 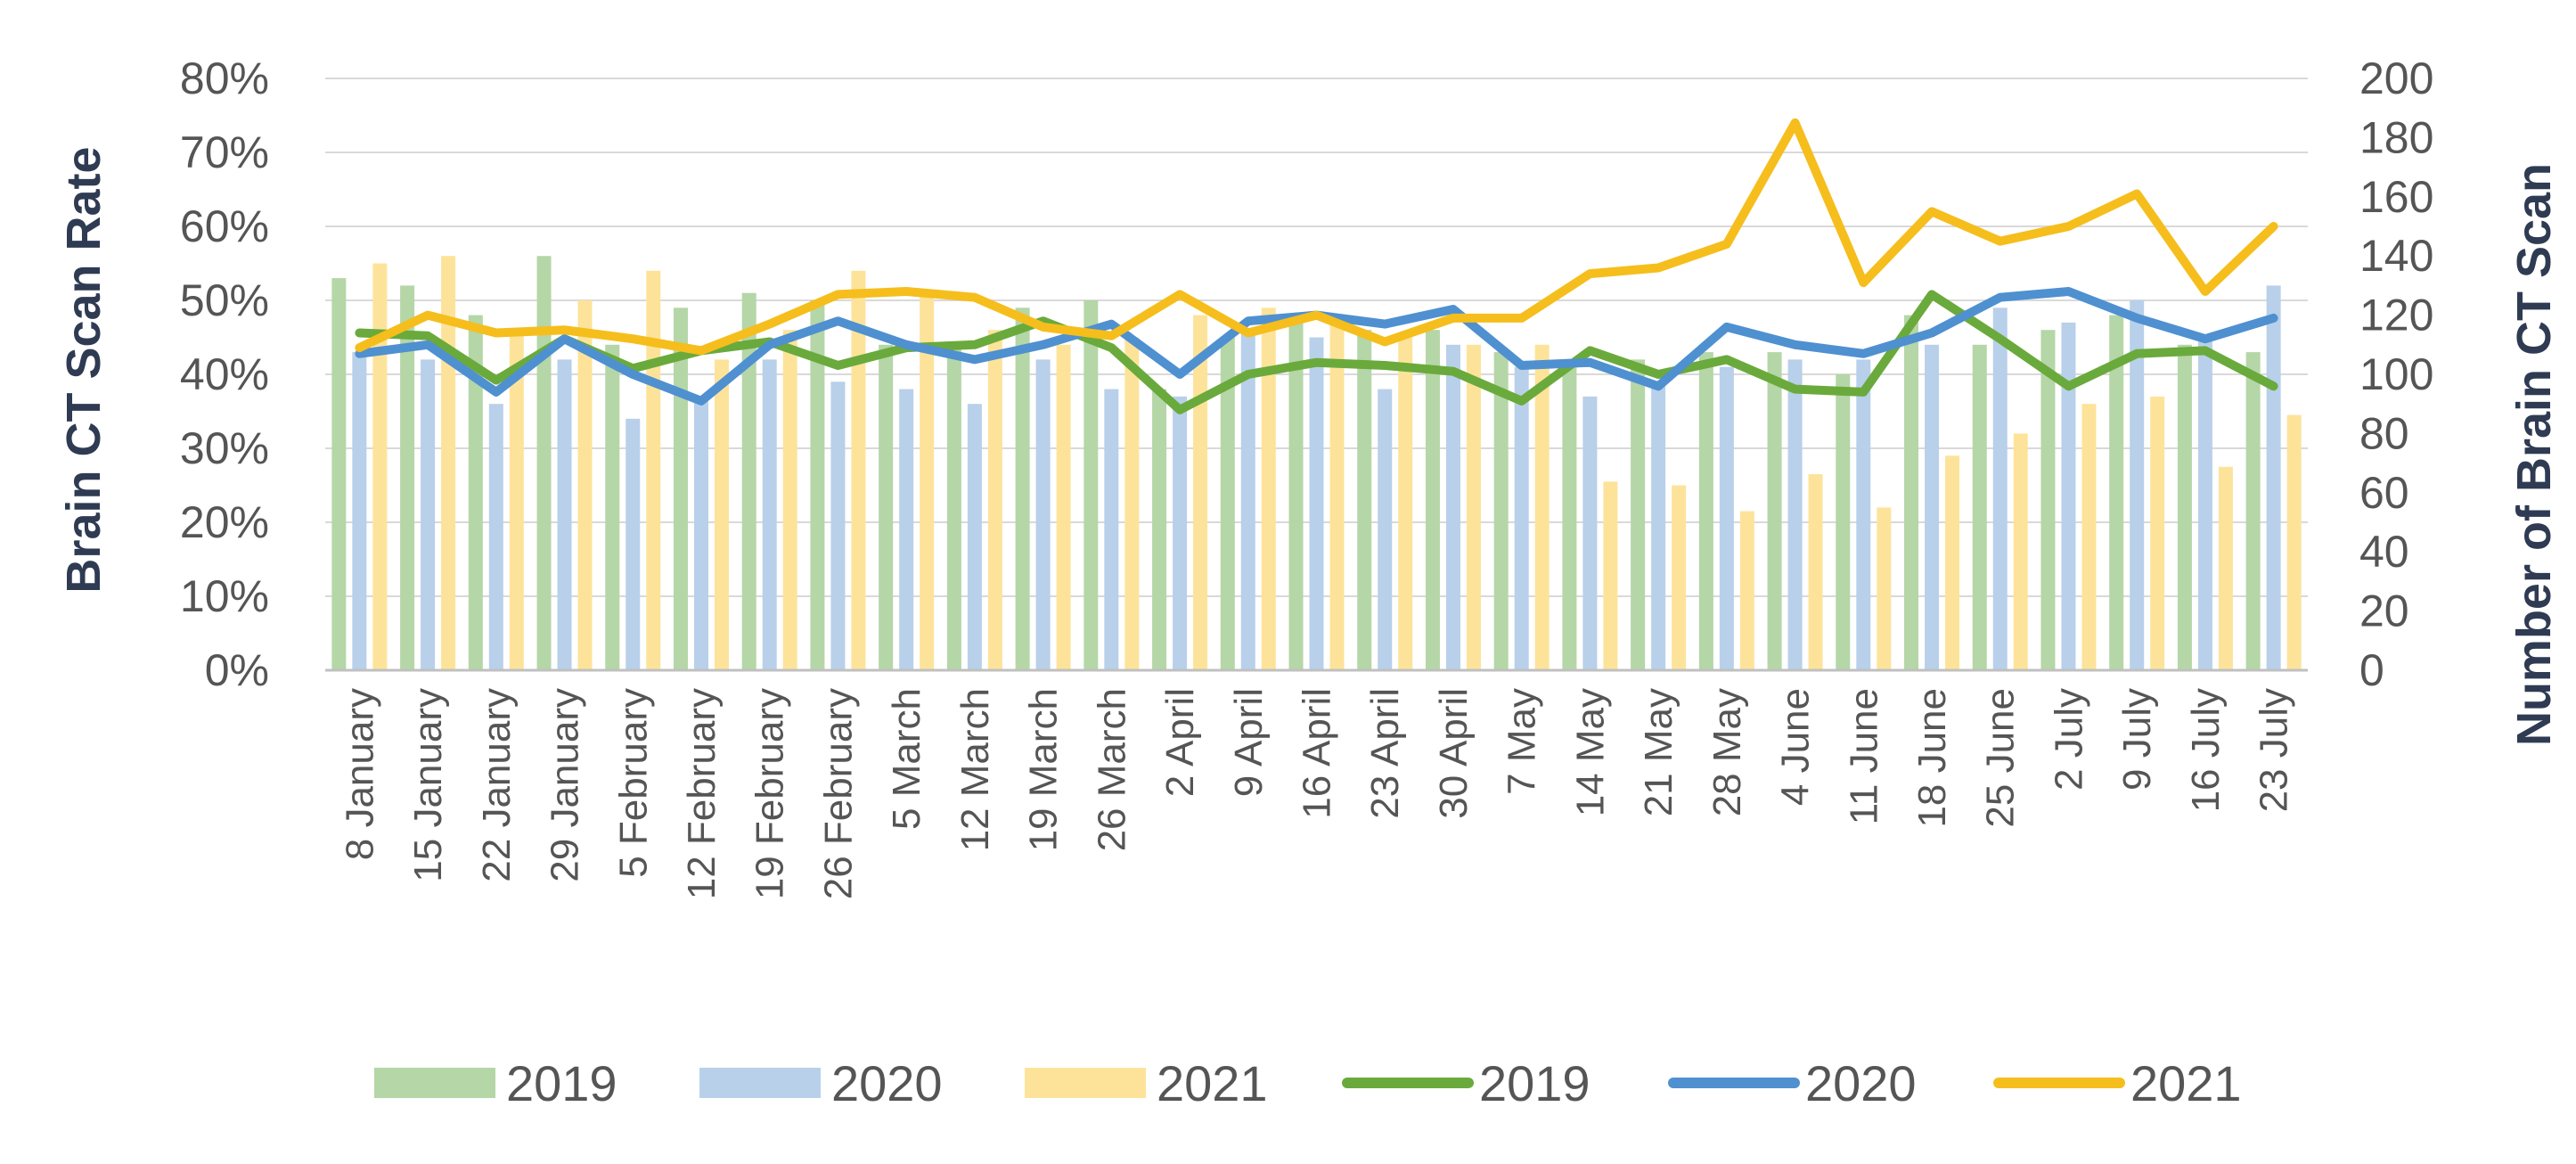 I want to click on y-tick-left: 0%, so click(x=237, y=670).